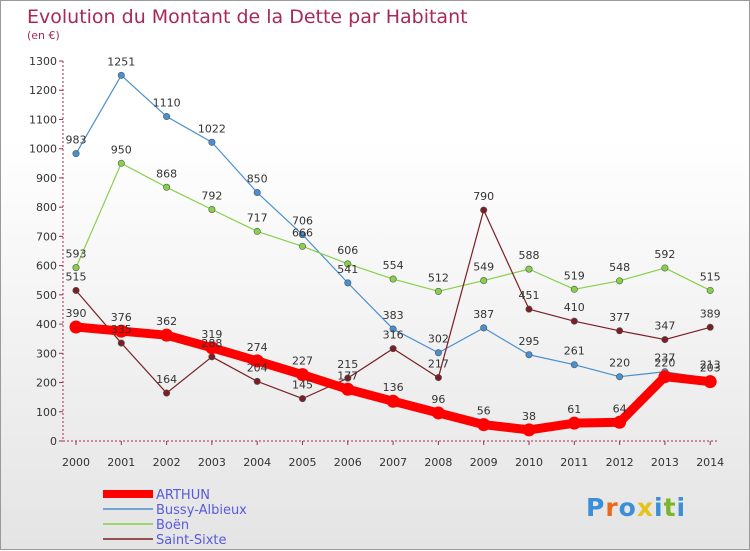  I want to click on data-label: 606, so click(347, 250).